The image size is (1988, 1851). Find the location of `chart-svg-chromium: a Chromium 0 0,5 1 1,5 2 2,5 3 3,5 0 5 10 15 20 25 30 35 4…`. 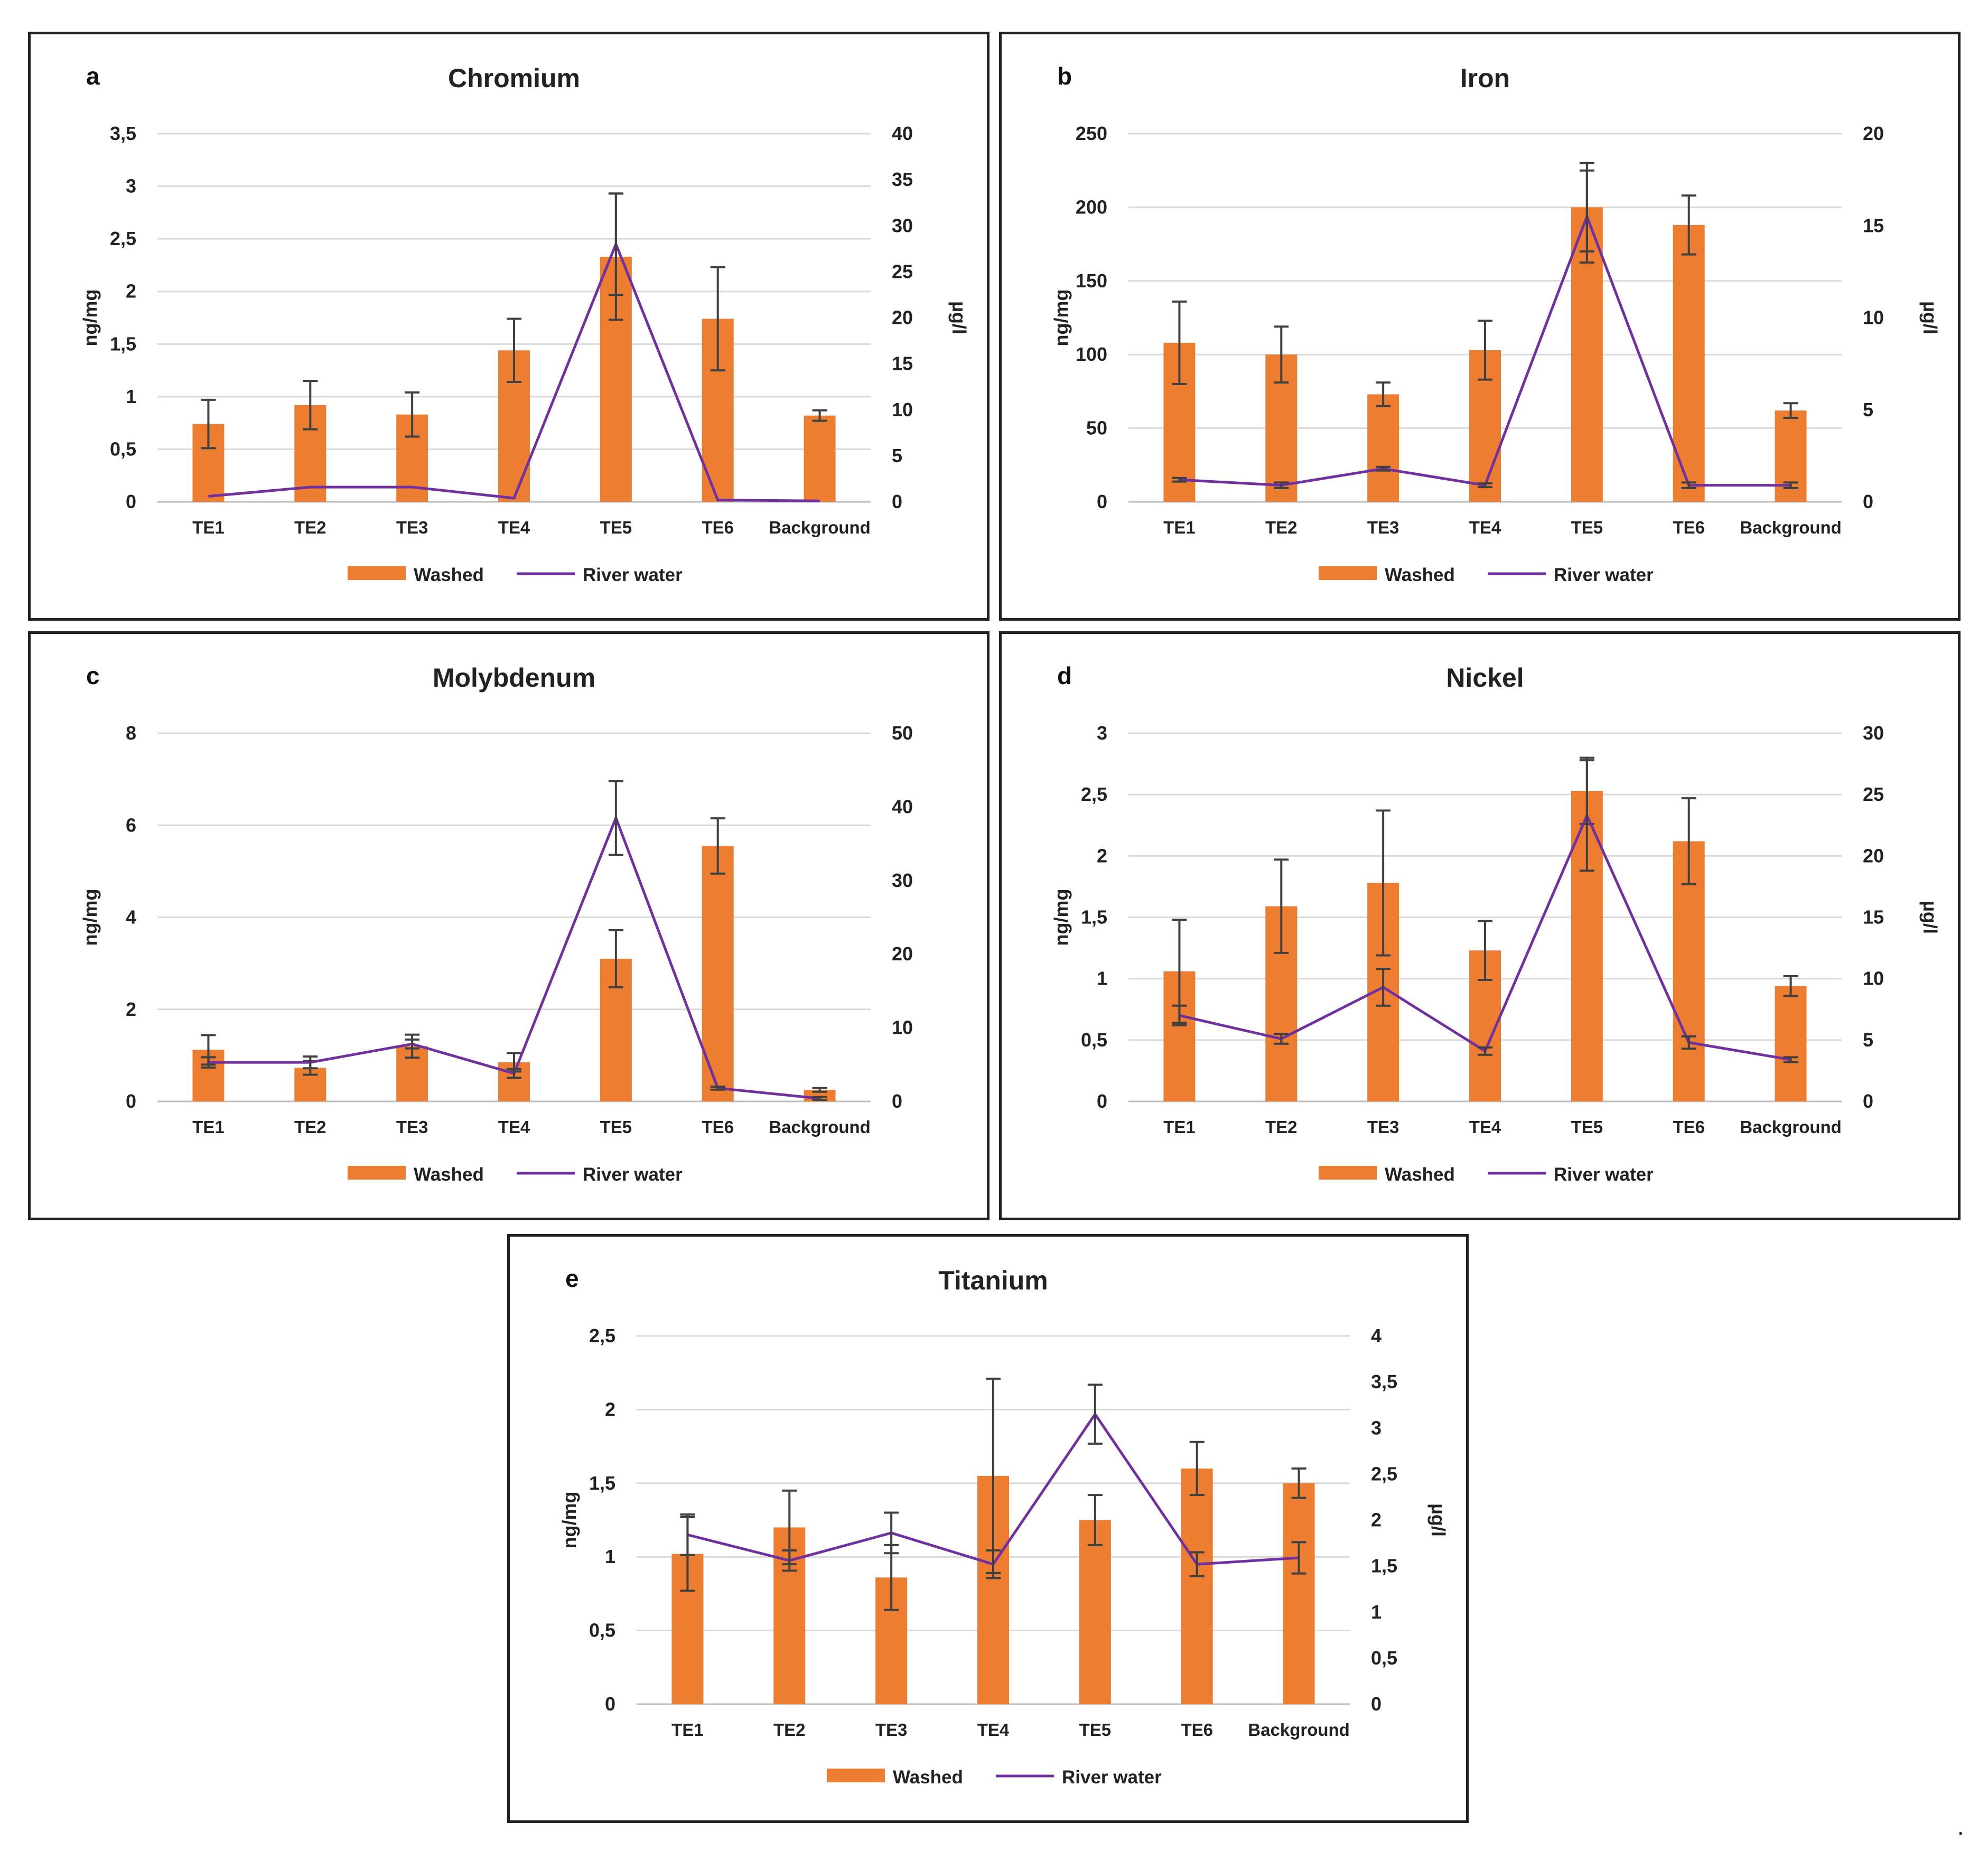

chart-svg-chromium: a Chromium 0 0,5 1 1,5 2 2,5 3 3,5 0 5 10 15 20 25 30 35 4… is located at coordinates (524, 323).